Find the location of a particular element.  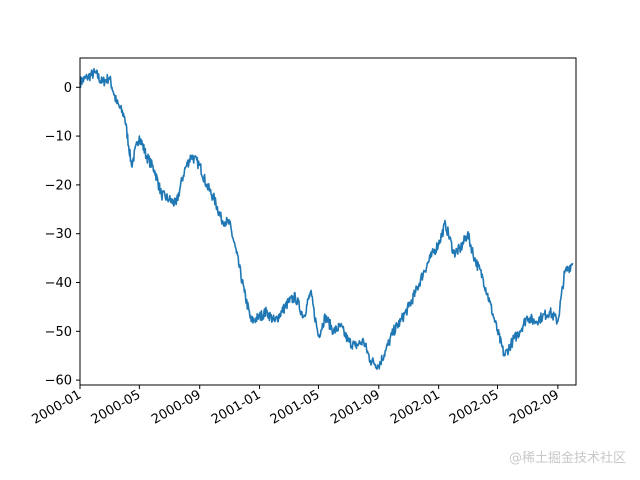

y-tick-label: −60 is located at coordinates (58, 381).